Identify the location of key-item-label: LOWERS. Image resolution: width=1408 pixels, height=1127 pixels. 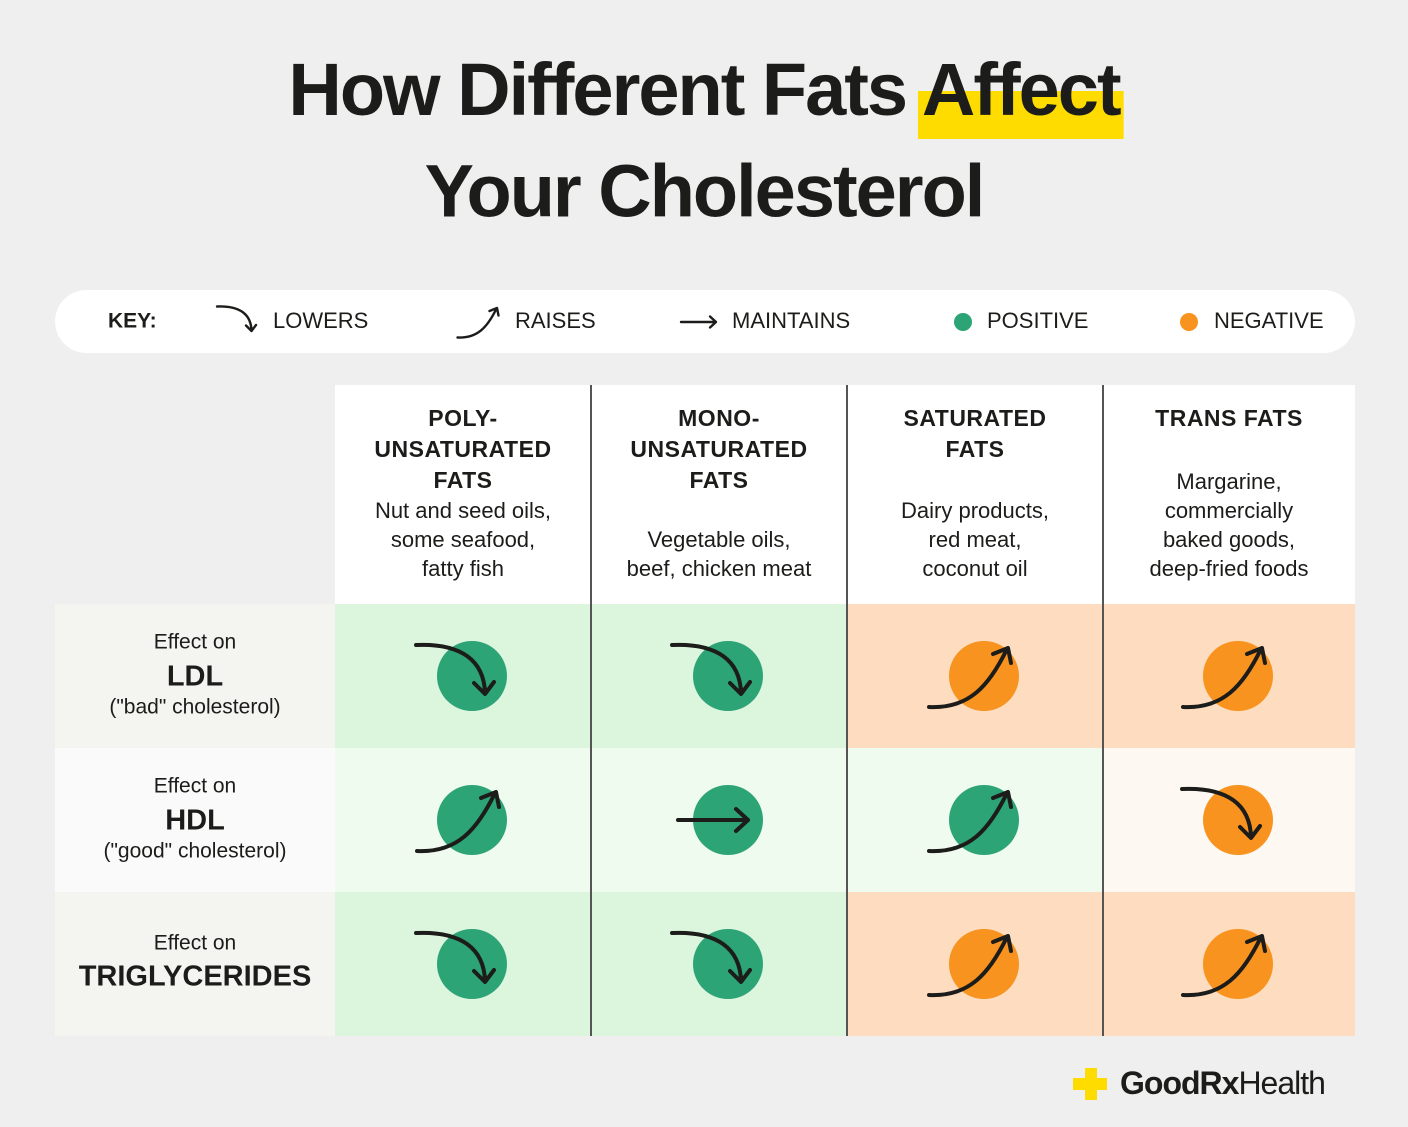
(320, 320).